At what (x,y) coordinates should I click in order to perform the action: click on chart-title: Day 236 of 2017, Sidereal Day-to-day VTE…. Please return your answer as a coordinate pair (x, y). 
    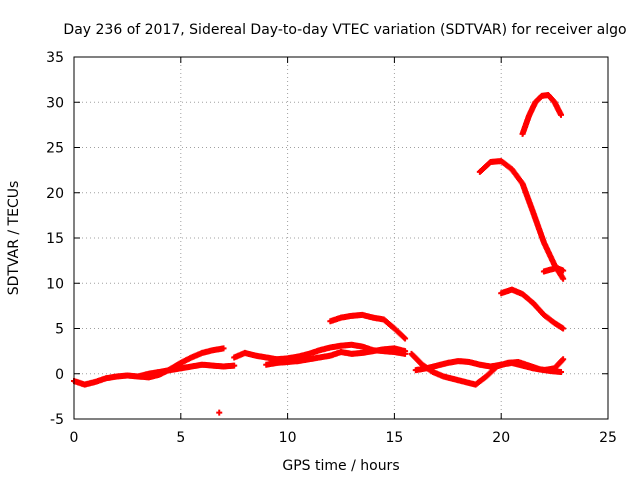
    Looking at the image, I should click on (344, 30).